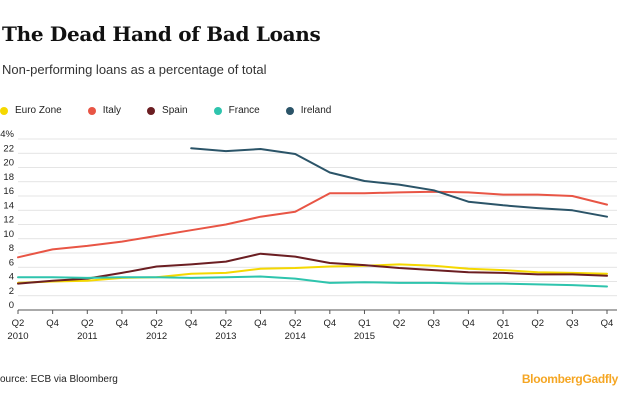 The image size is (620, 413). I want to click on brand-logo: BloombergGadfly, so click(569, 379).